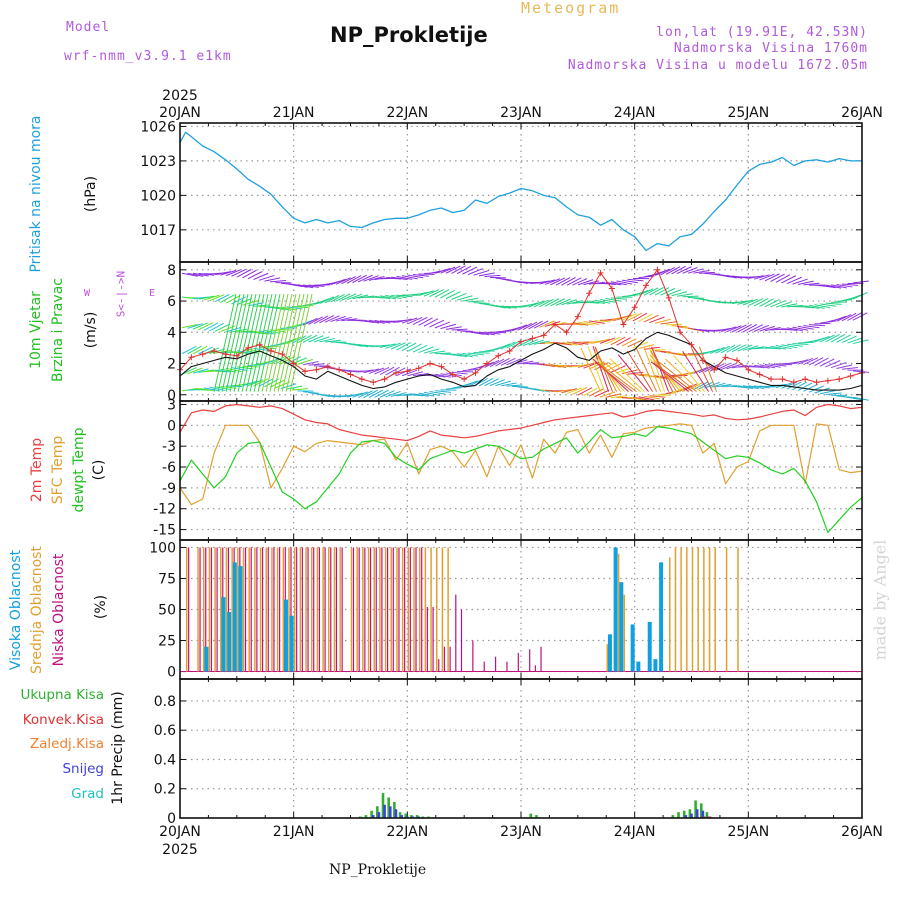 The height and width of the screenshot is (900, 900). Describe the element at coordinates (66, 744) in the screenshot. I see `legend-freezing-rain: Zaledj.Kisa` at that location.